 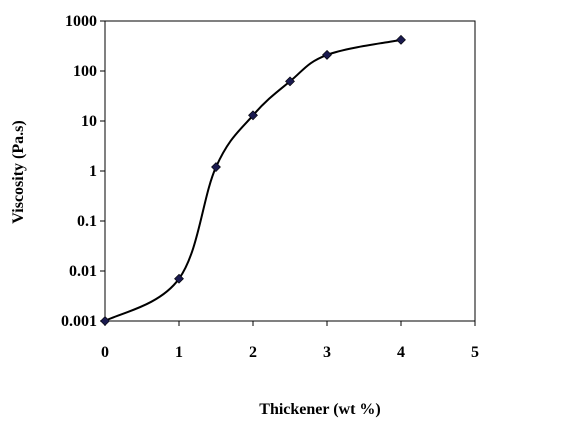 What do you see at coordinates (475, 352) in the screenshot?
I see `x-tick-label: 5` at bounding box center [475, 352].